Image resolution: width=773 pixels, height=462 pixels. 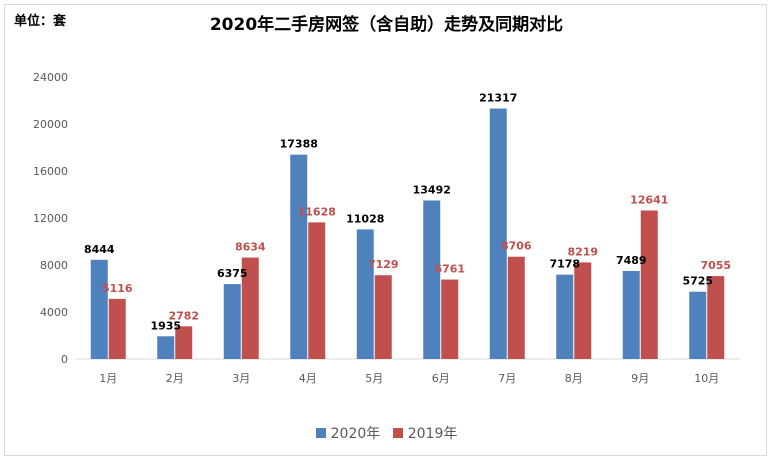 What do you see at coordinates (184, 342) in the screenshot?
I see `bar-2019年-2月` at bounding box center [184, 342].